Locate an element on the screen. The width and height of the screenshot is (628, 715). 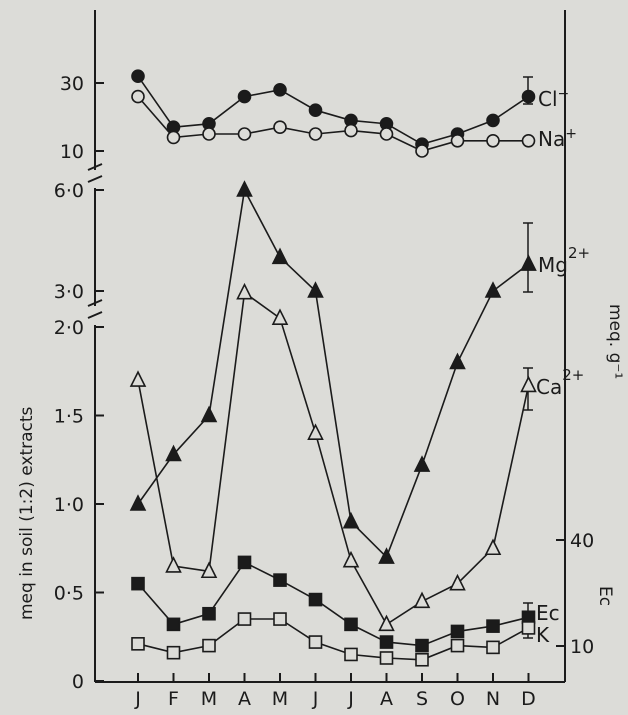
series-line-cl is located at coordinates (333, 110).